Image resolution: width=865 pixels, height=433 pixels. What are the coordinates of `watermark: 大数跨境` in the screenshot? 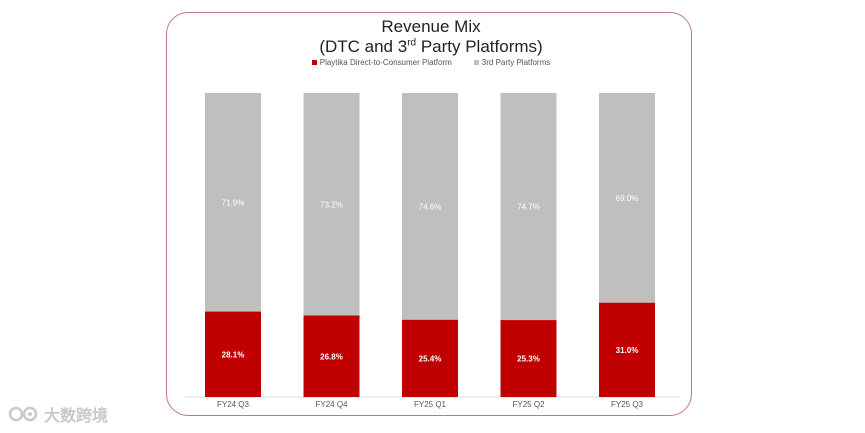 It's located at (58, 414).